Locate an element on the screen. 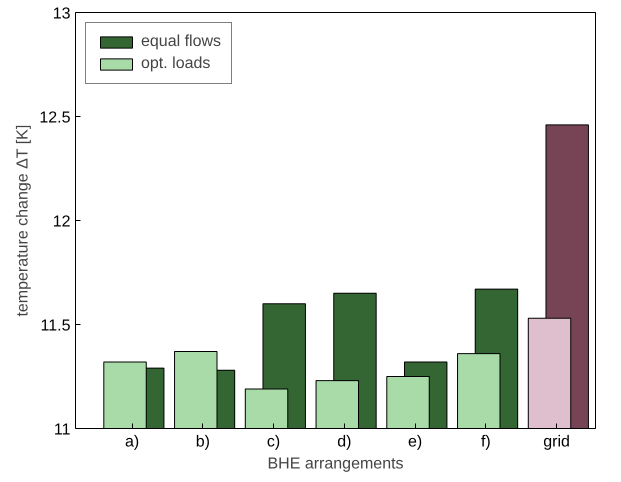  y-axis-title: temperature change ΔT [K] is located at coordinates (23, 220).